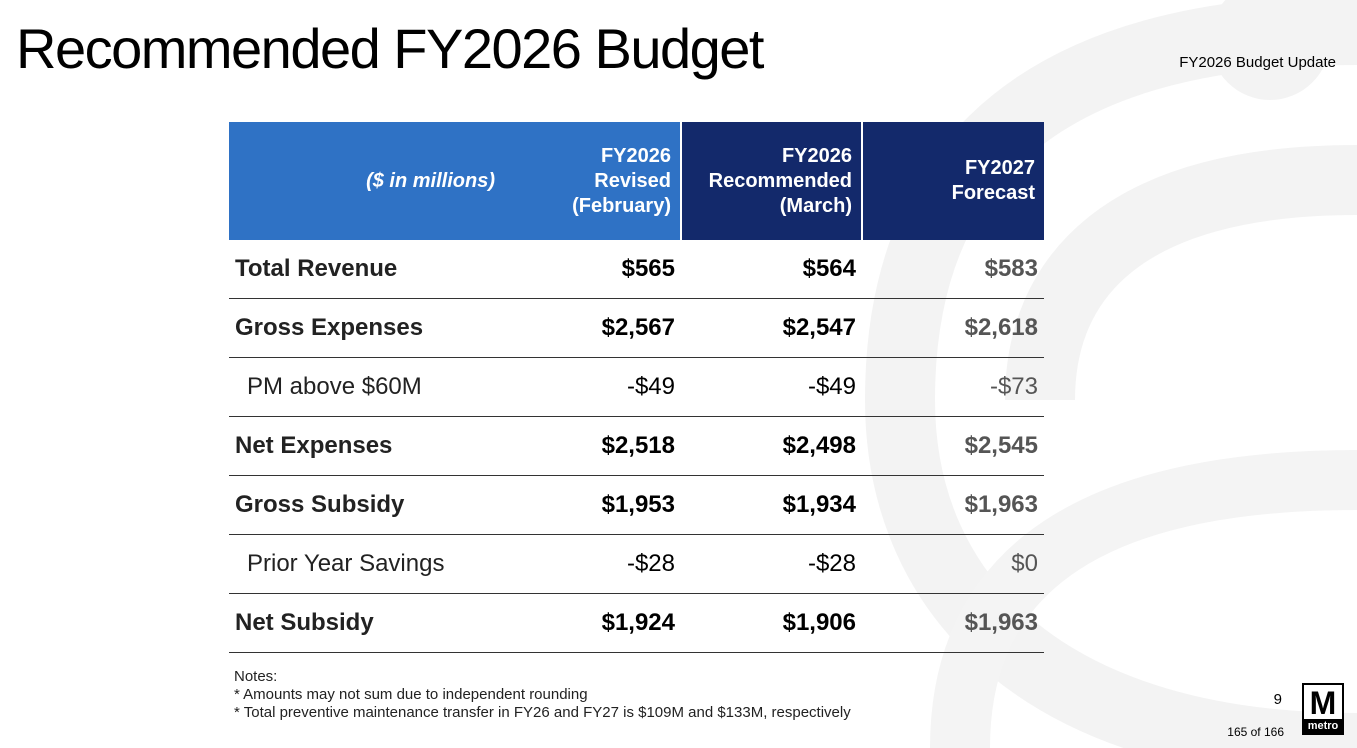  What do you see at coordinates (953, 446) in the screenshot?
I see `cell-forecast: $2,545` at bounding box center [953, 446].